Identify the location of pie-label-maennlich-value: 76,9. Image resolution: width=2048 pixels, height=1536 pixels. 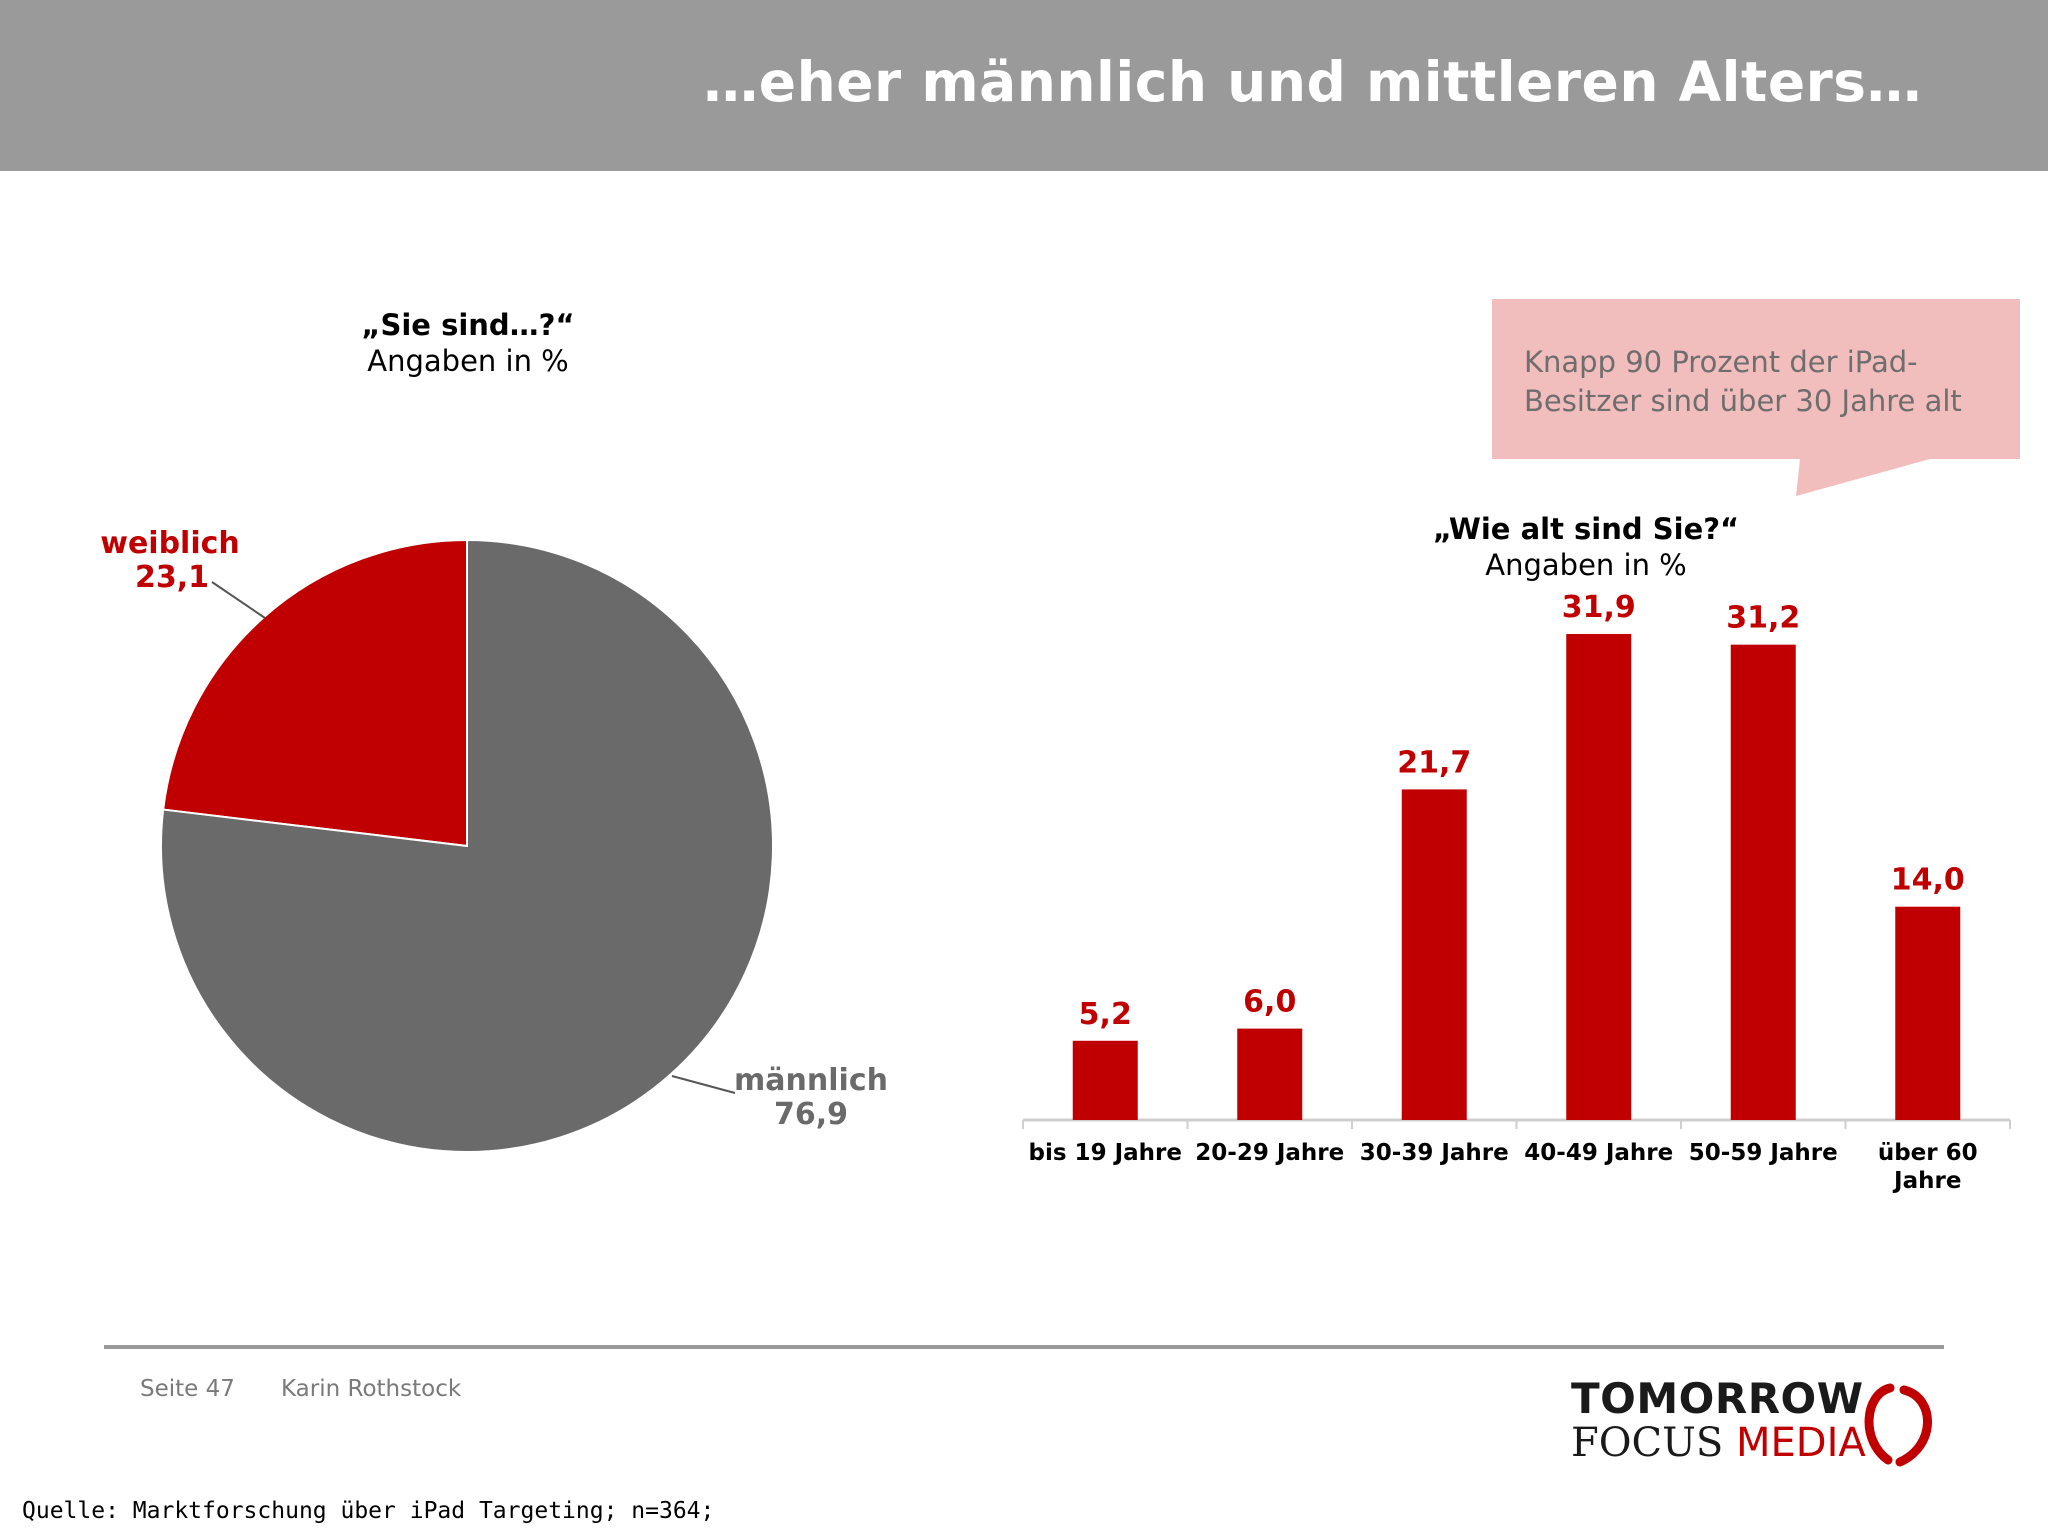
(811, 1114).